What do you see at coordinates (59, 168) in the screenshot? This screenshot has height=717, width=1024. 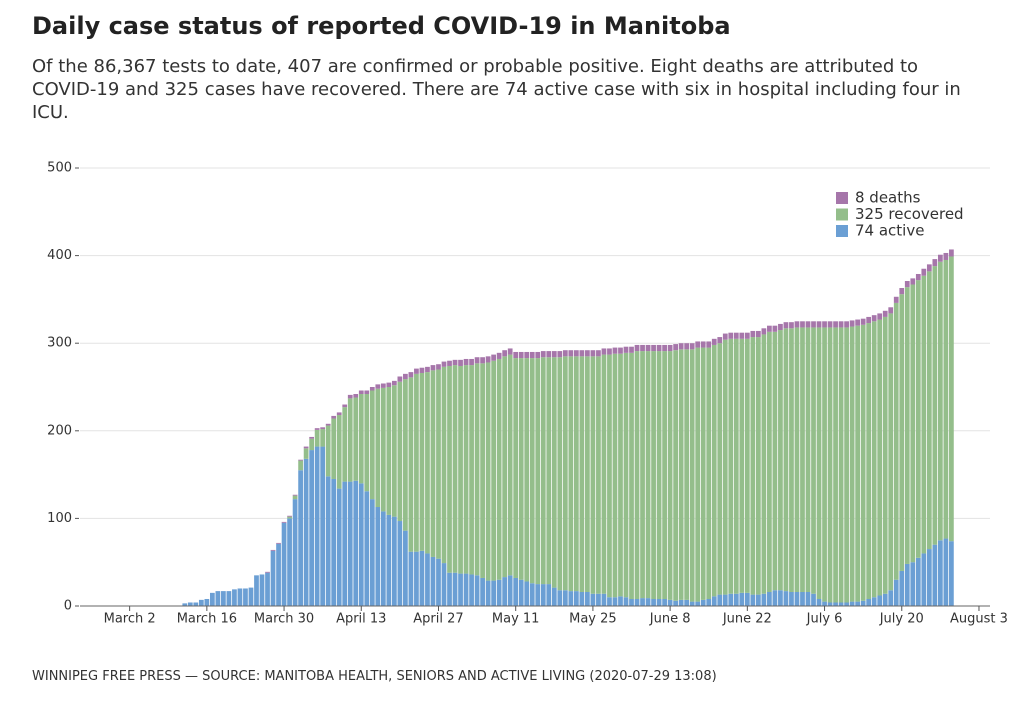 I see `y-tick-label: 500` at bounding box center [59, 168].